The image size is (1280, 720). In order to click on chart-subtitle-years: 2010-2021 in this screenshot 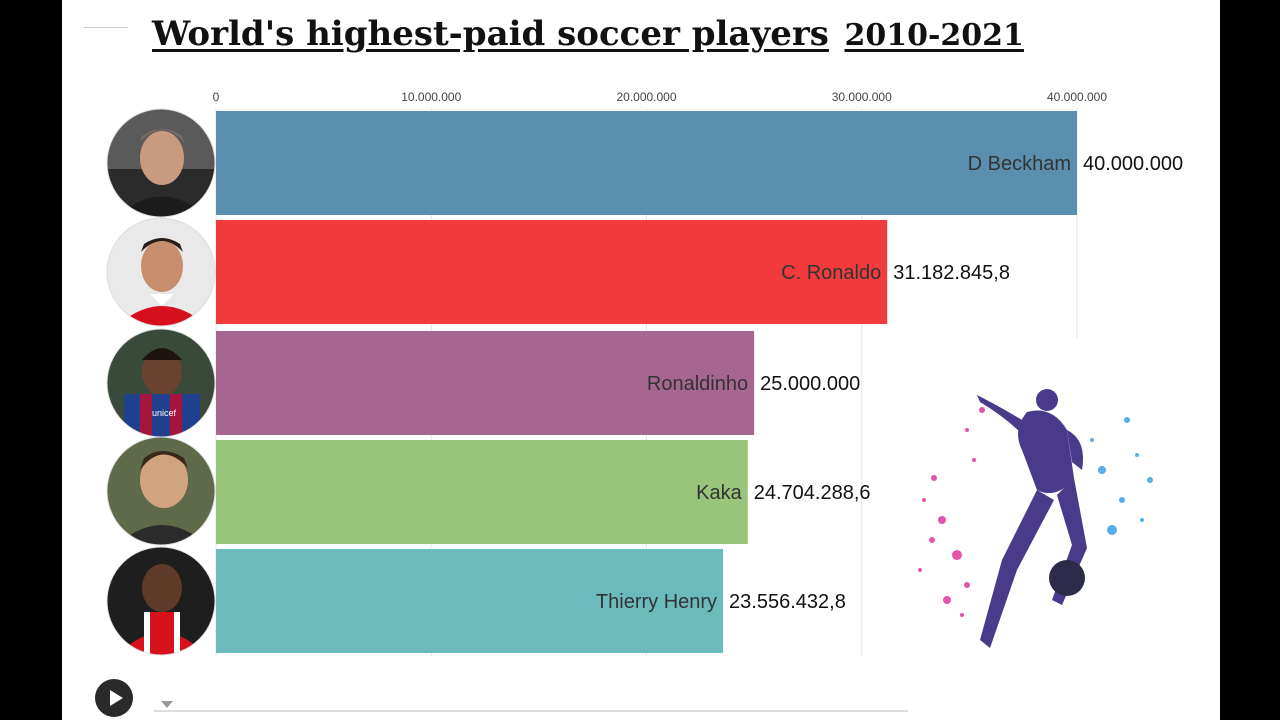, I will do `click(934, 35)`.